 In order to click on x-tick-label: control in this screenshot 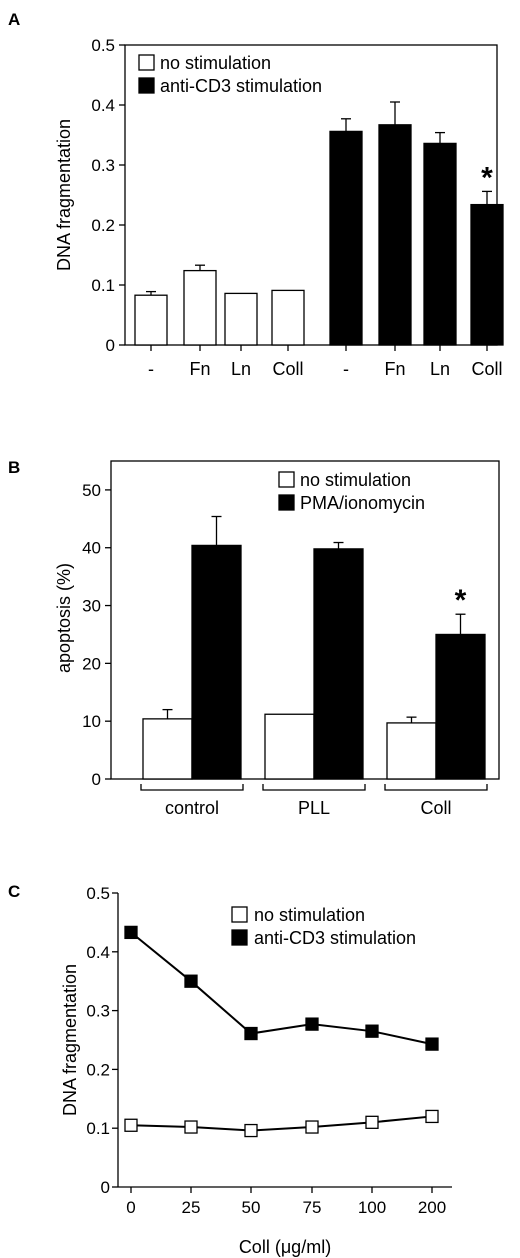, I will do `click(192, 808)`.